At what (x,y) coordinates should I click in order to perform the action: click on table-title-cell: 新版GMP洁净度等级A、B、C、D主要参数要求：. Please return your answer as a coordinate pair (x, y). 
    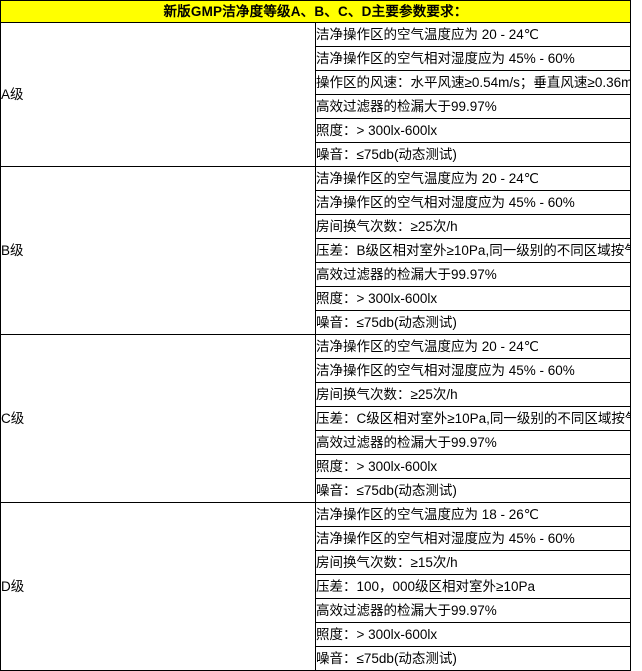
    Looking at the image, I should click on (315, 11).